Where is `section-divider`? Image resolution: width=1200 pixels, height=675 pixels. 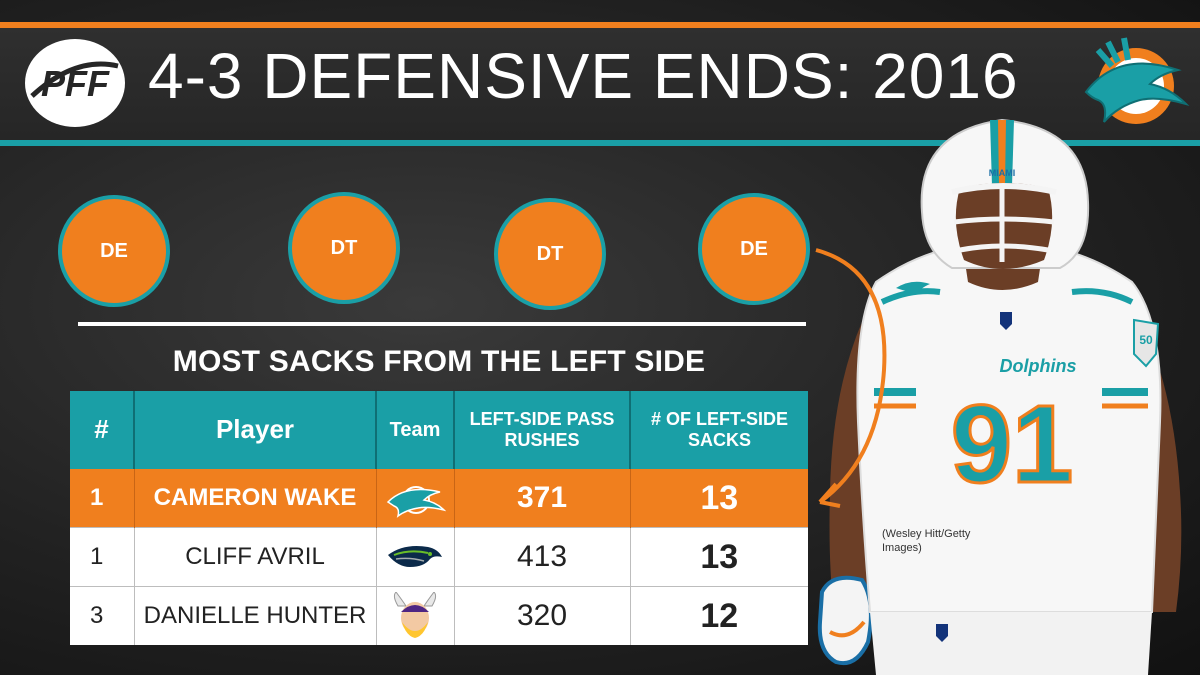
section-divider is located at coordinates (442, 324).